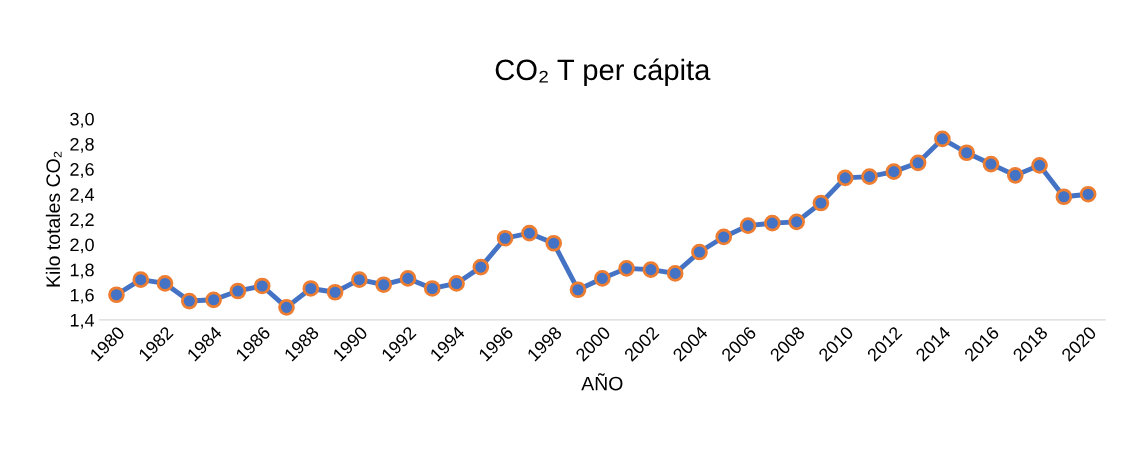  I want to click on y-tick-label: 2,2, so click(82, 221).